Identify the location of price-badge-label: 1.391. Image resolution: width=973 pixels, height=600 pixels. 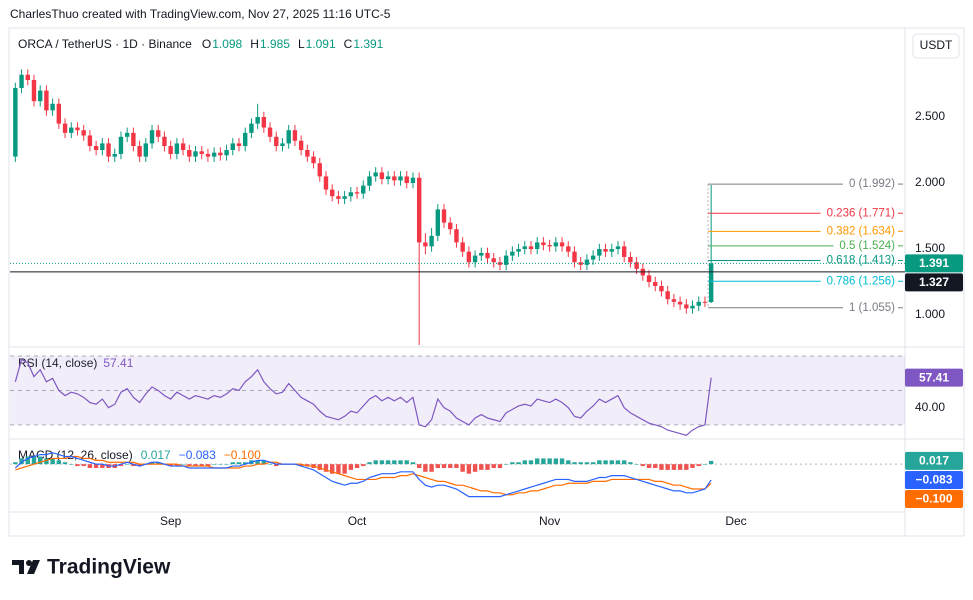
(934, 263).